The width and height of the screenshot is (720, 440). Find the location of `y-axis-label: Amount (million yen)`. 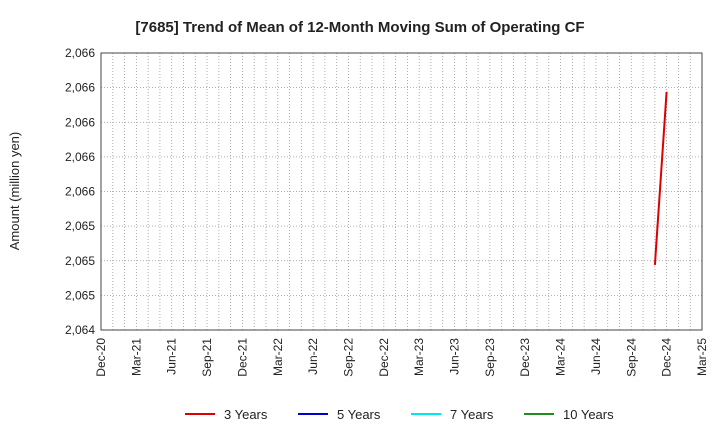

y-axis-label: Amount (million yen) is located at coordinates (14, 191).